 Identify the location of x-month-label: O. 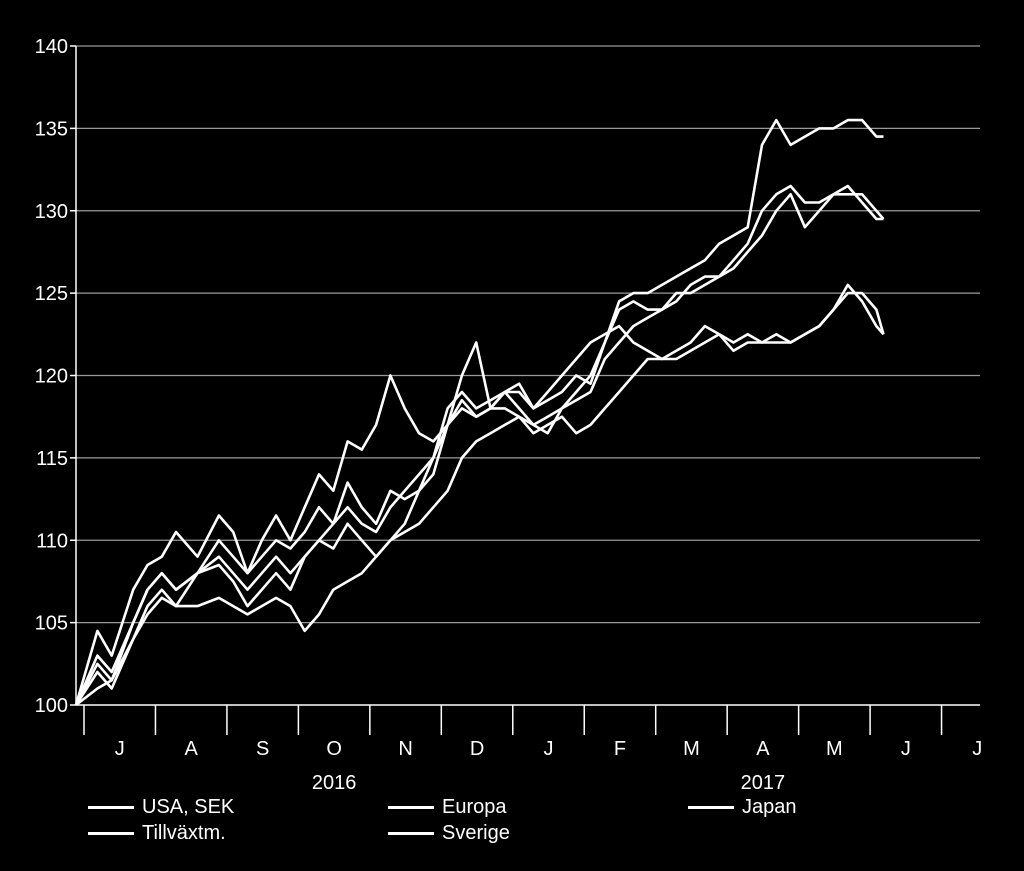
(334, 749).